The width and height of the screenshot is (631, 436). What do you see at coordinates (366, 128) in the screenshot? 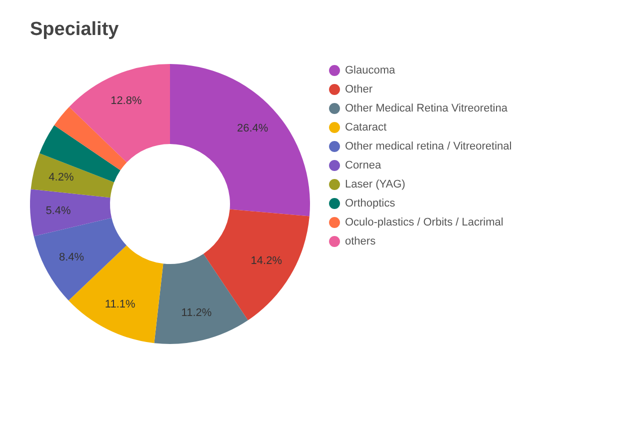
I see `legend-label: Cataract` at bounding box center [366, 128].